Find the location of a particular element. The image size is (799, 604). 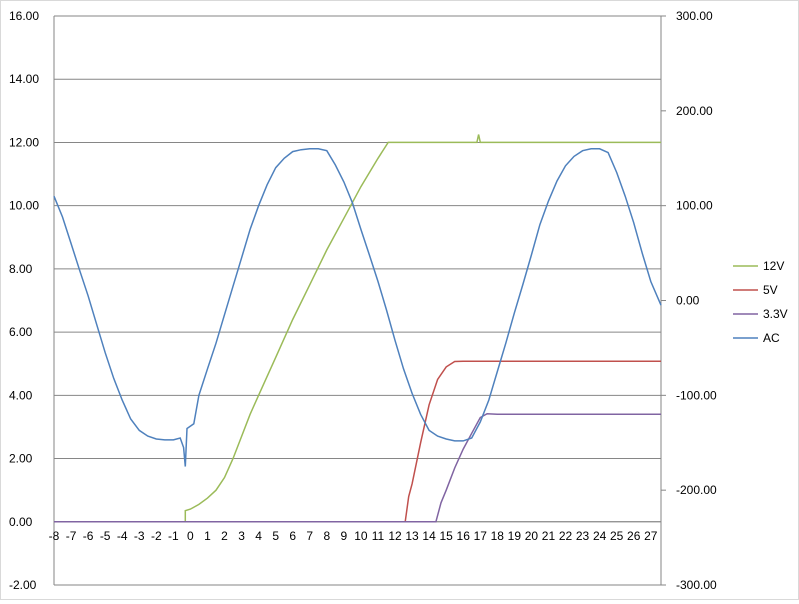

y-left-tick-label: 16.00 is located at coordinates (24, 16).